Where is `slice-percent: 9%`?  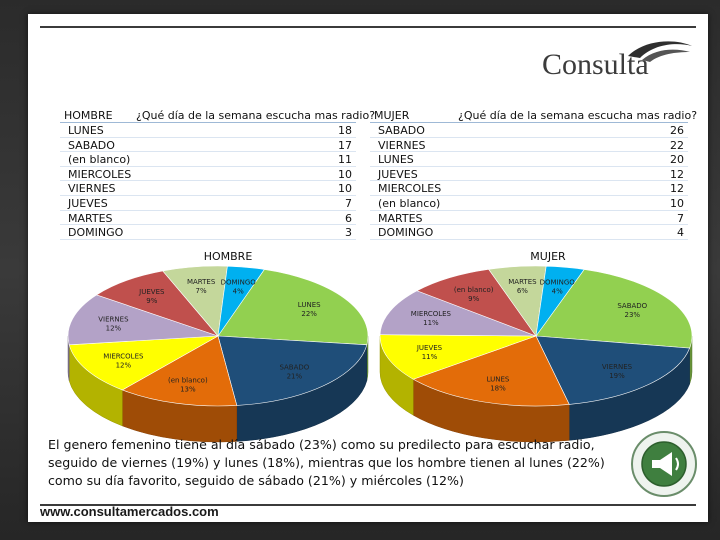 slice-percent: 9% is located at coordinates (151, 301).